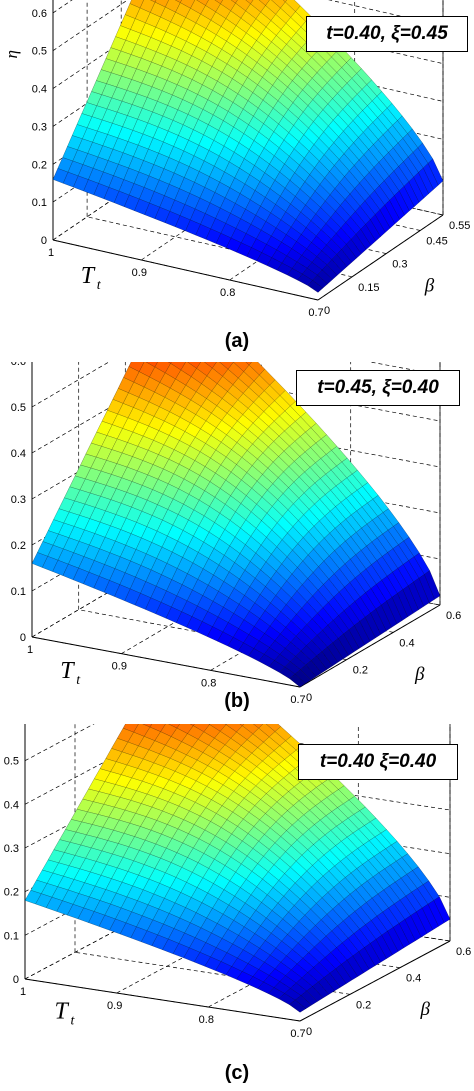 The height and width of the screenshot is (1091, 474). I want to click on annotation-box-b: t=0.45, ξ=0.40, so click(378, 388).